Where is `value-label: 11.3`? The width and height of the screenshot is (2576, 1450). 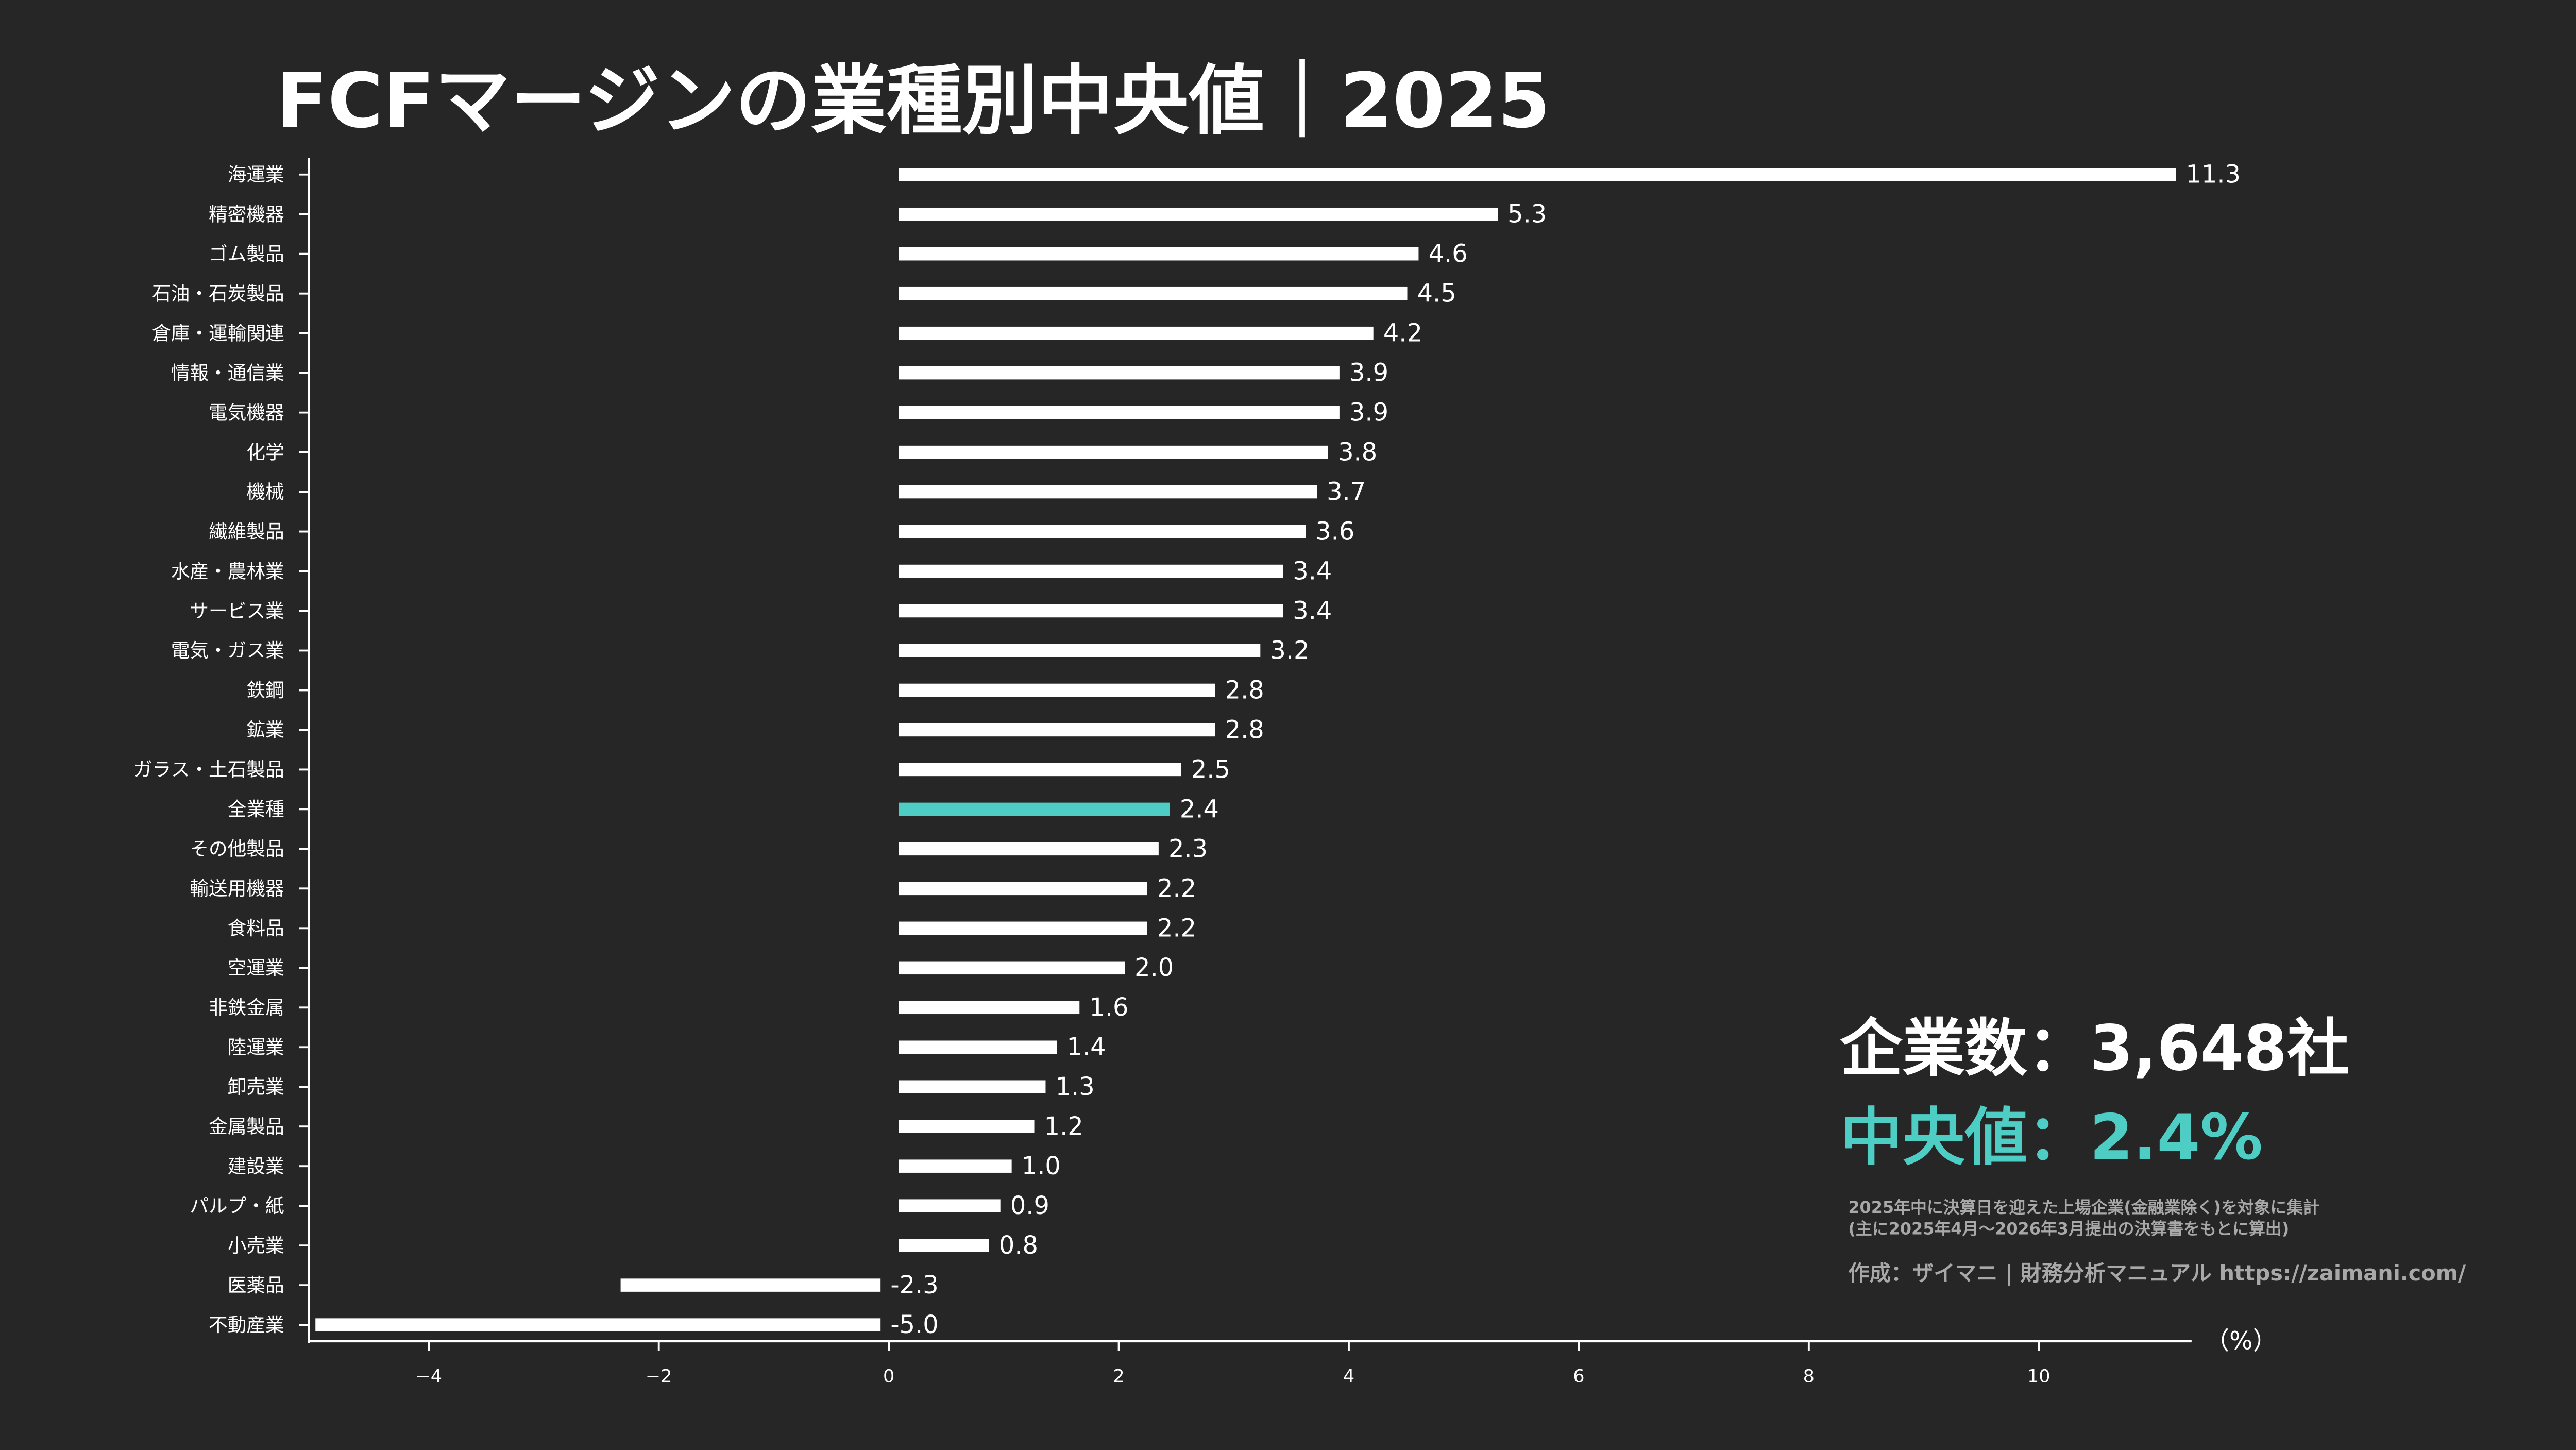
value-label: 11.3 is located at coordinates (2213, 175).